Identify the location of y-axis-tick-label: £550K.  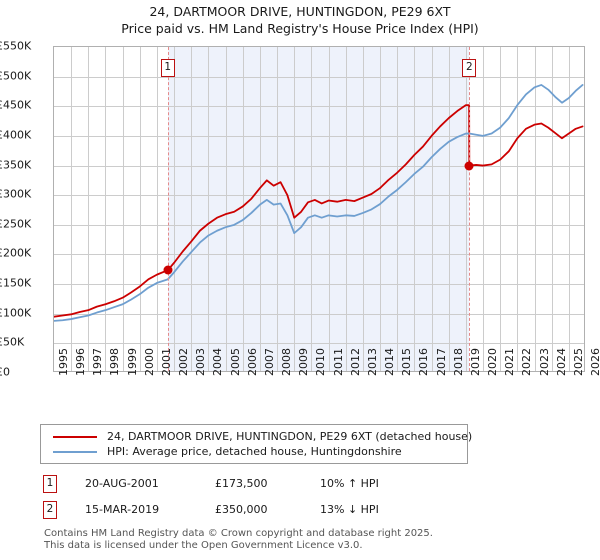
(16, 46).